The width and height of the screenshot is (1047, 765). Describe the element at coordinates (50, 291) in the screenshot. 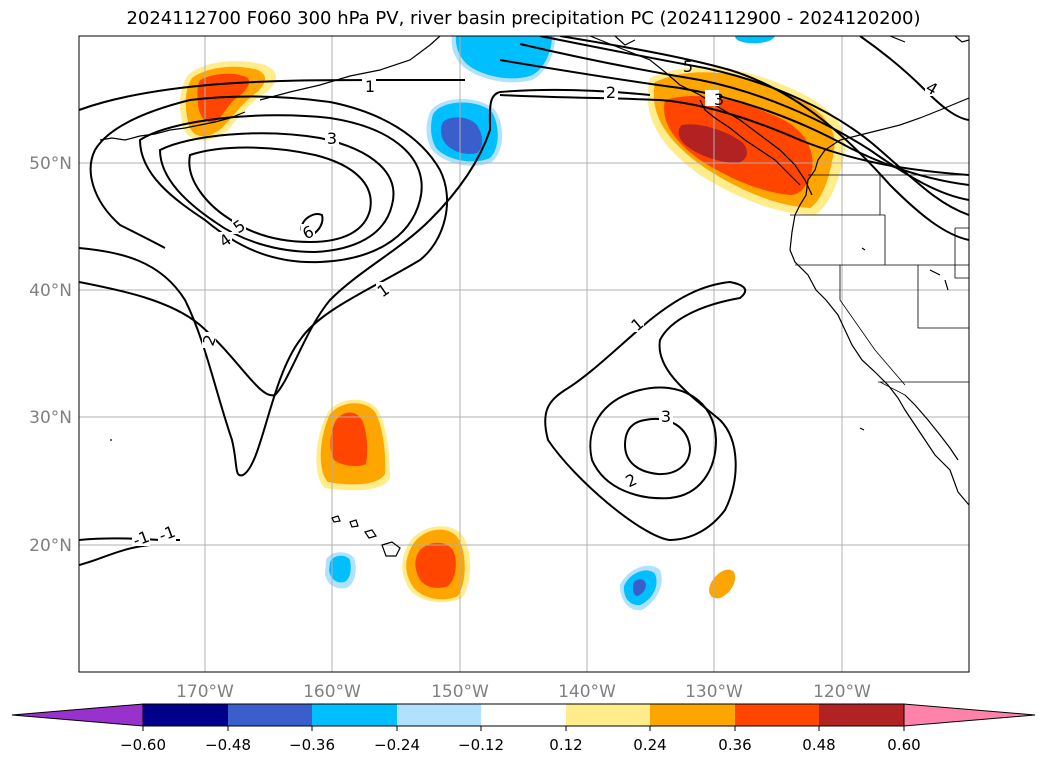

I see `lat-label: 40°N` at that location.